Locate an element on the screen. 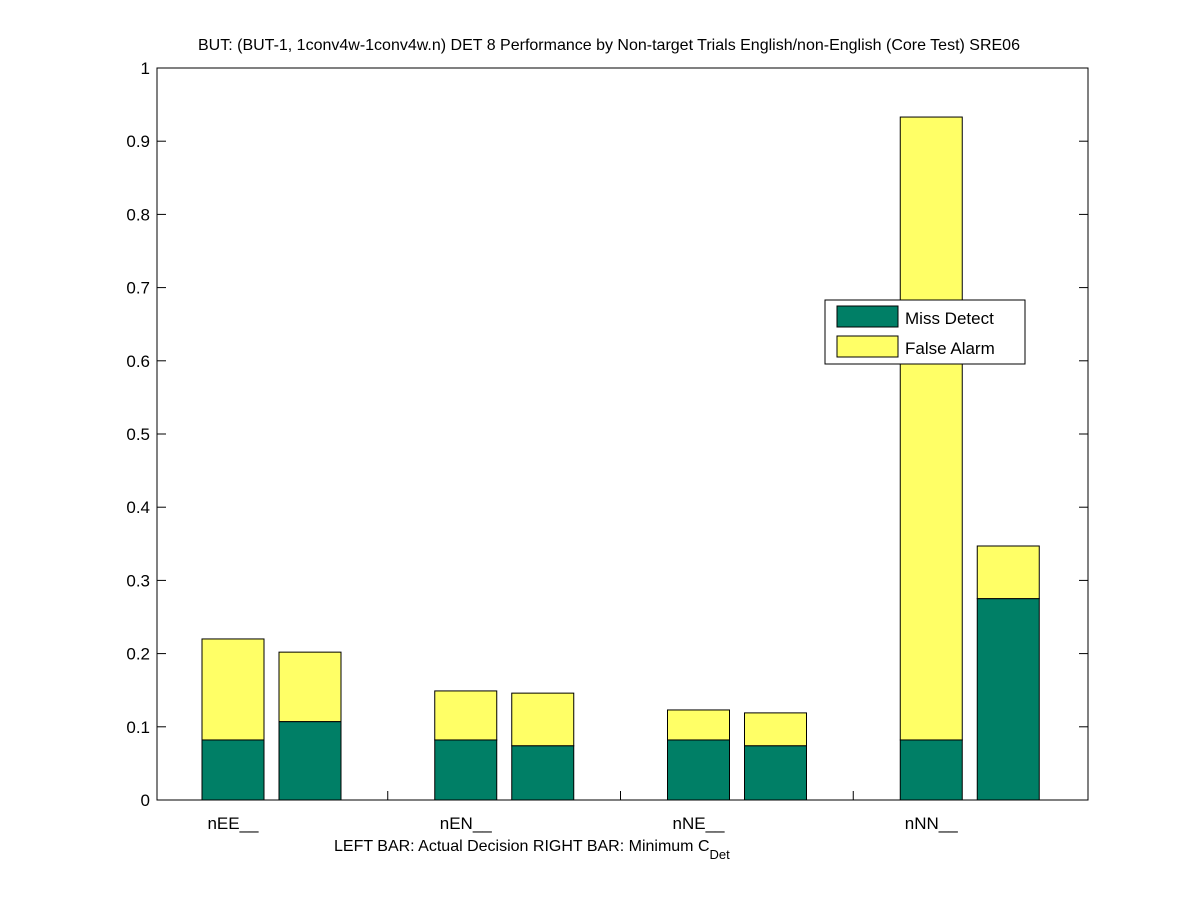 Image resolution: width=1201 pixels, height=900 pixels. bar-false-alarm-nne-minimum is located at coordinates (775, 729).